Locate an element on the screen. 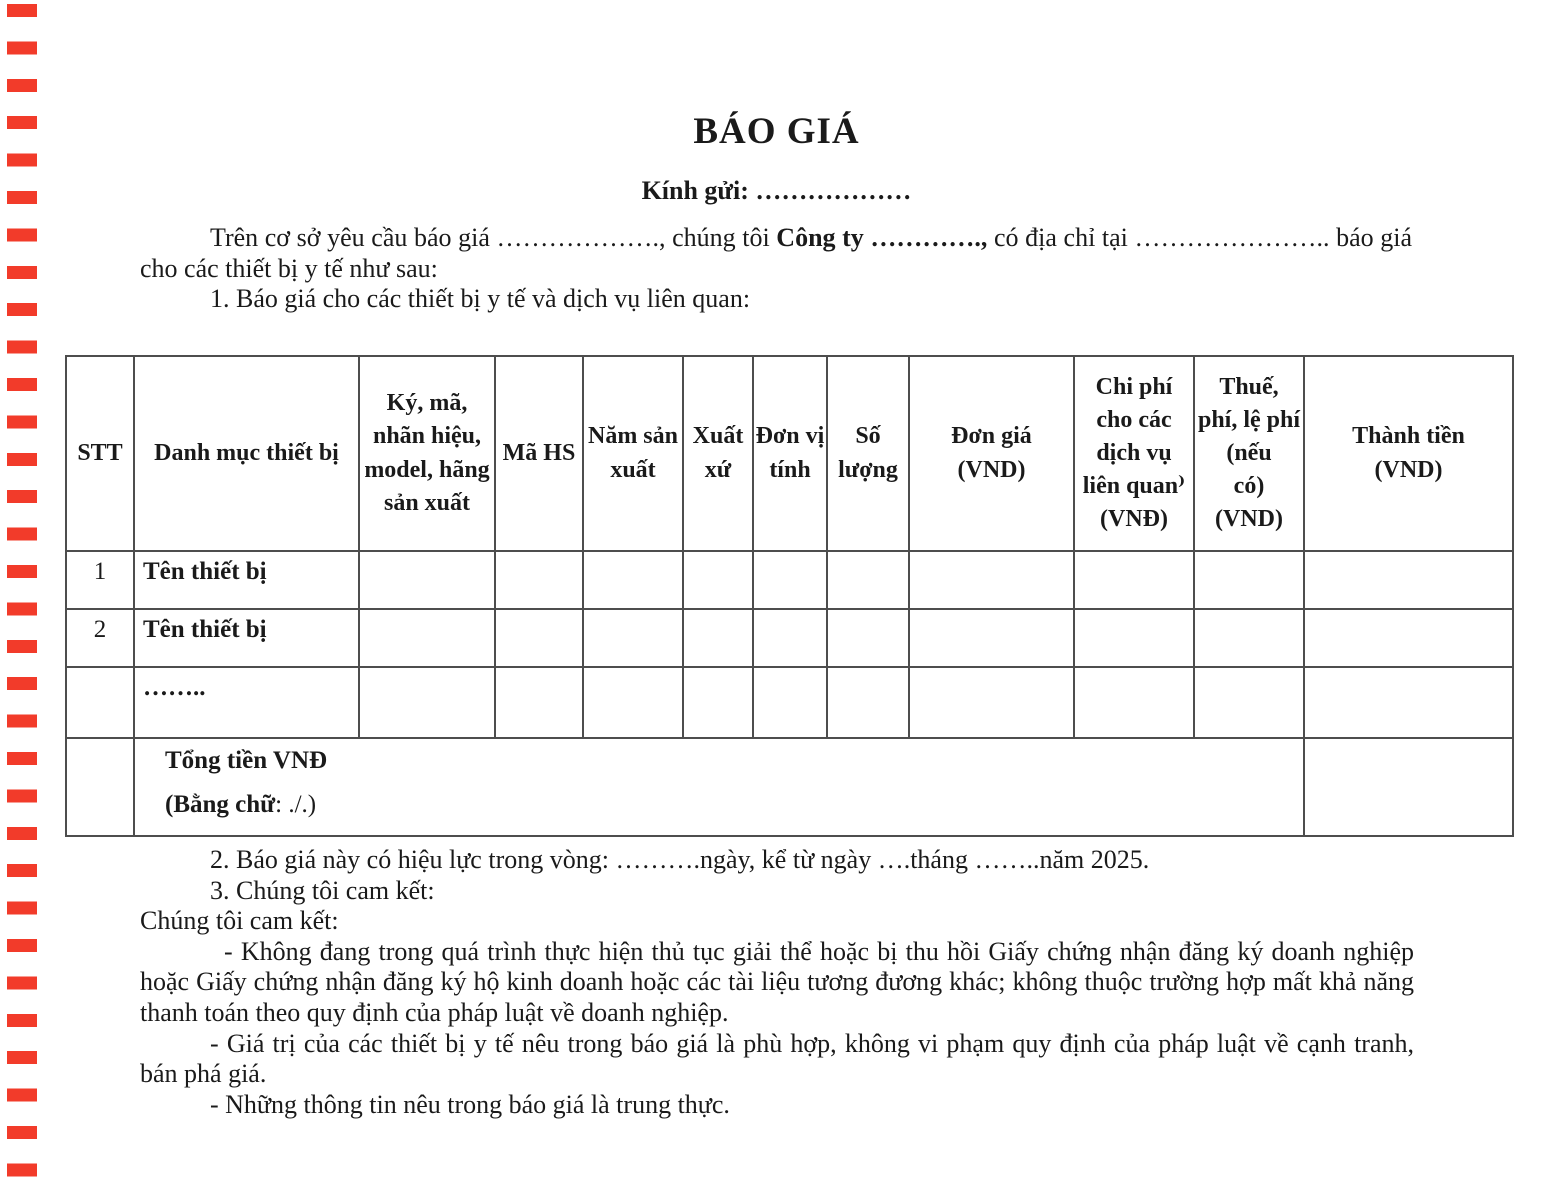  row3-tax-cell is located at coordinates (1249, 702).